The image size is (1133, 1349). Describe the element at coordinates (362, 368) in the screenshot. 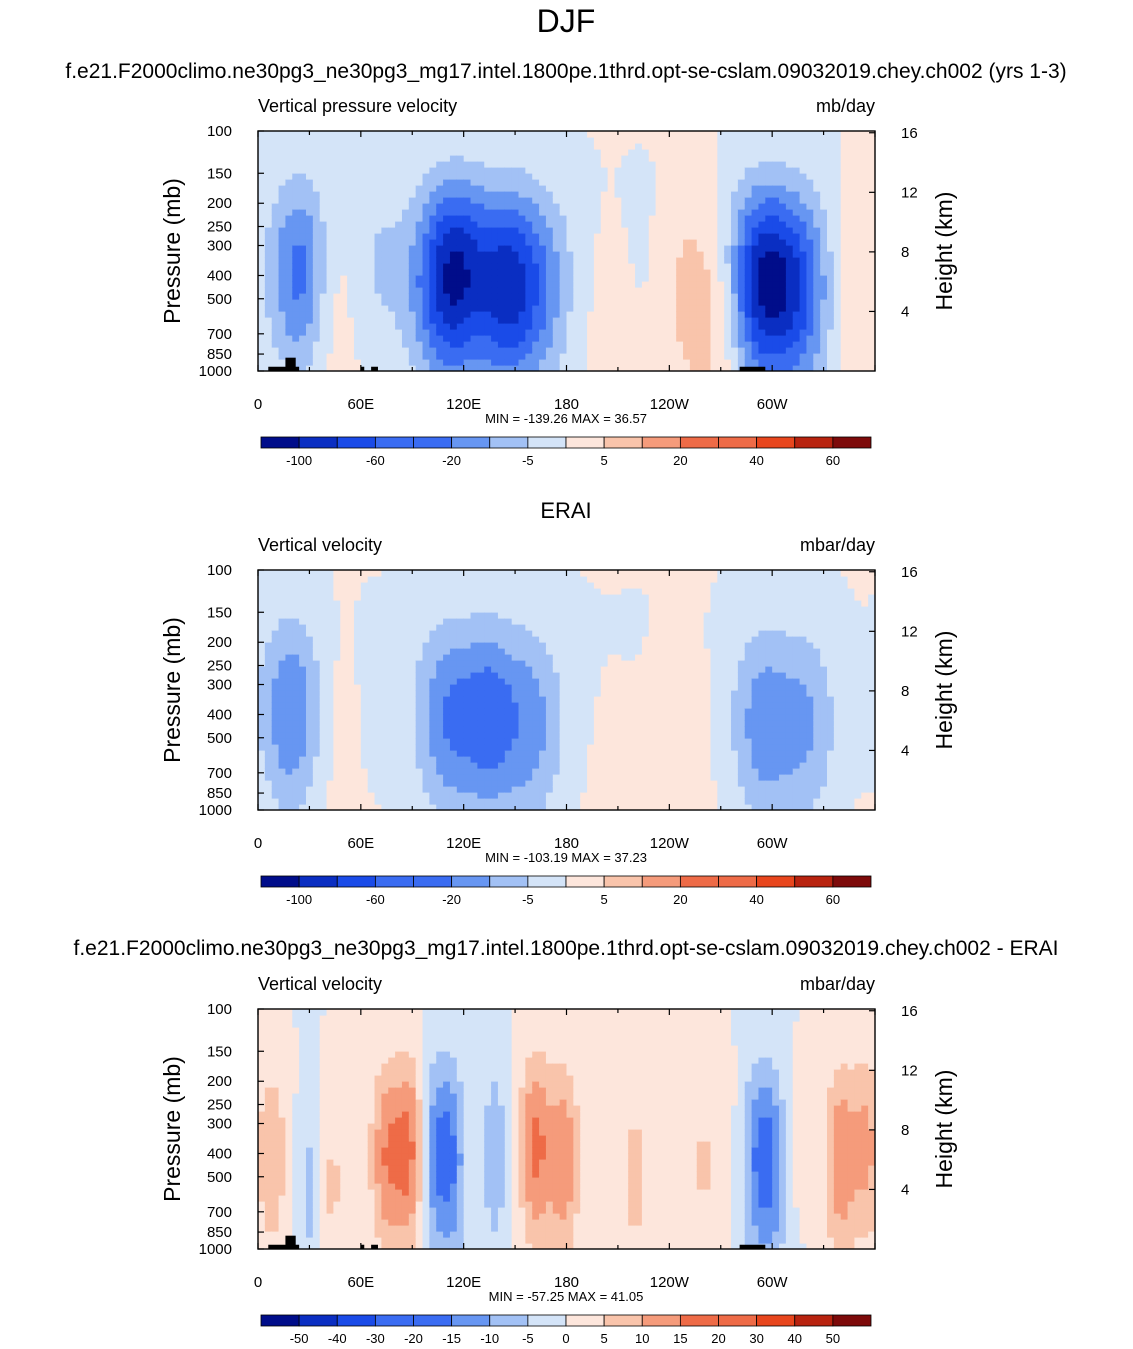

I see `topography-mask` at that location.